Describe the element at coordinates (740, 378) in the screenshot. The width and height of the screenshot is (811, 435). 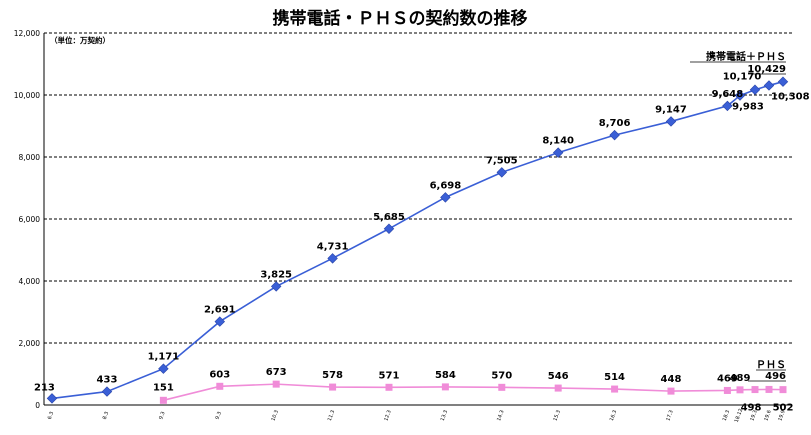
I see `data-label: 489` at that location.